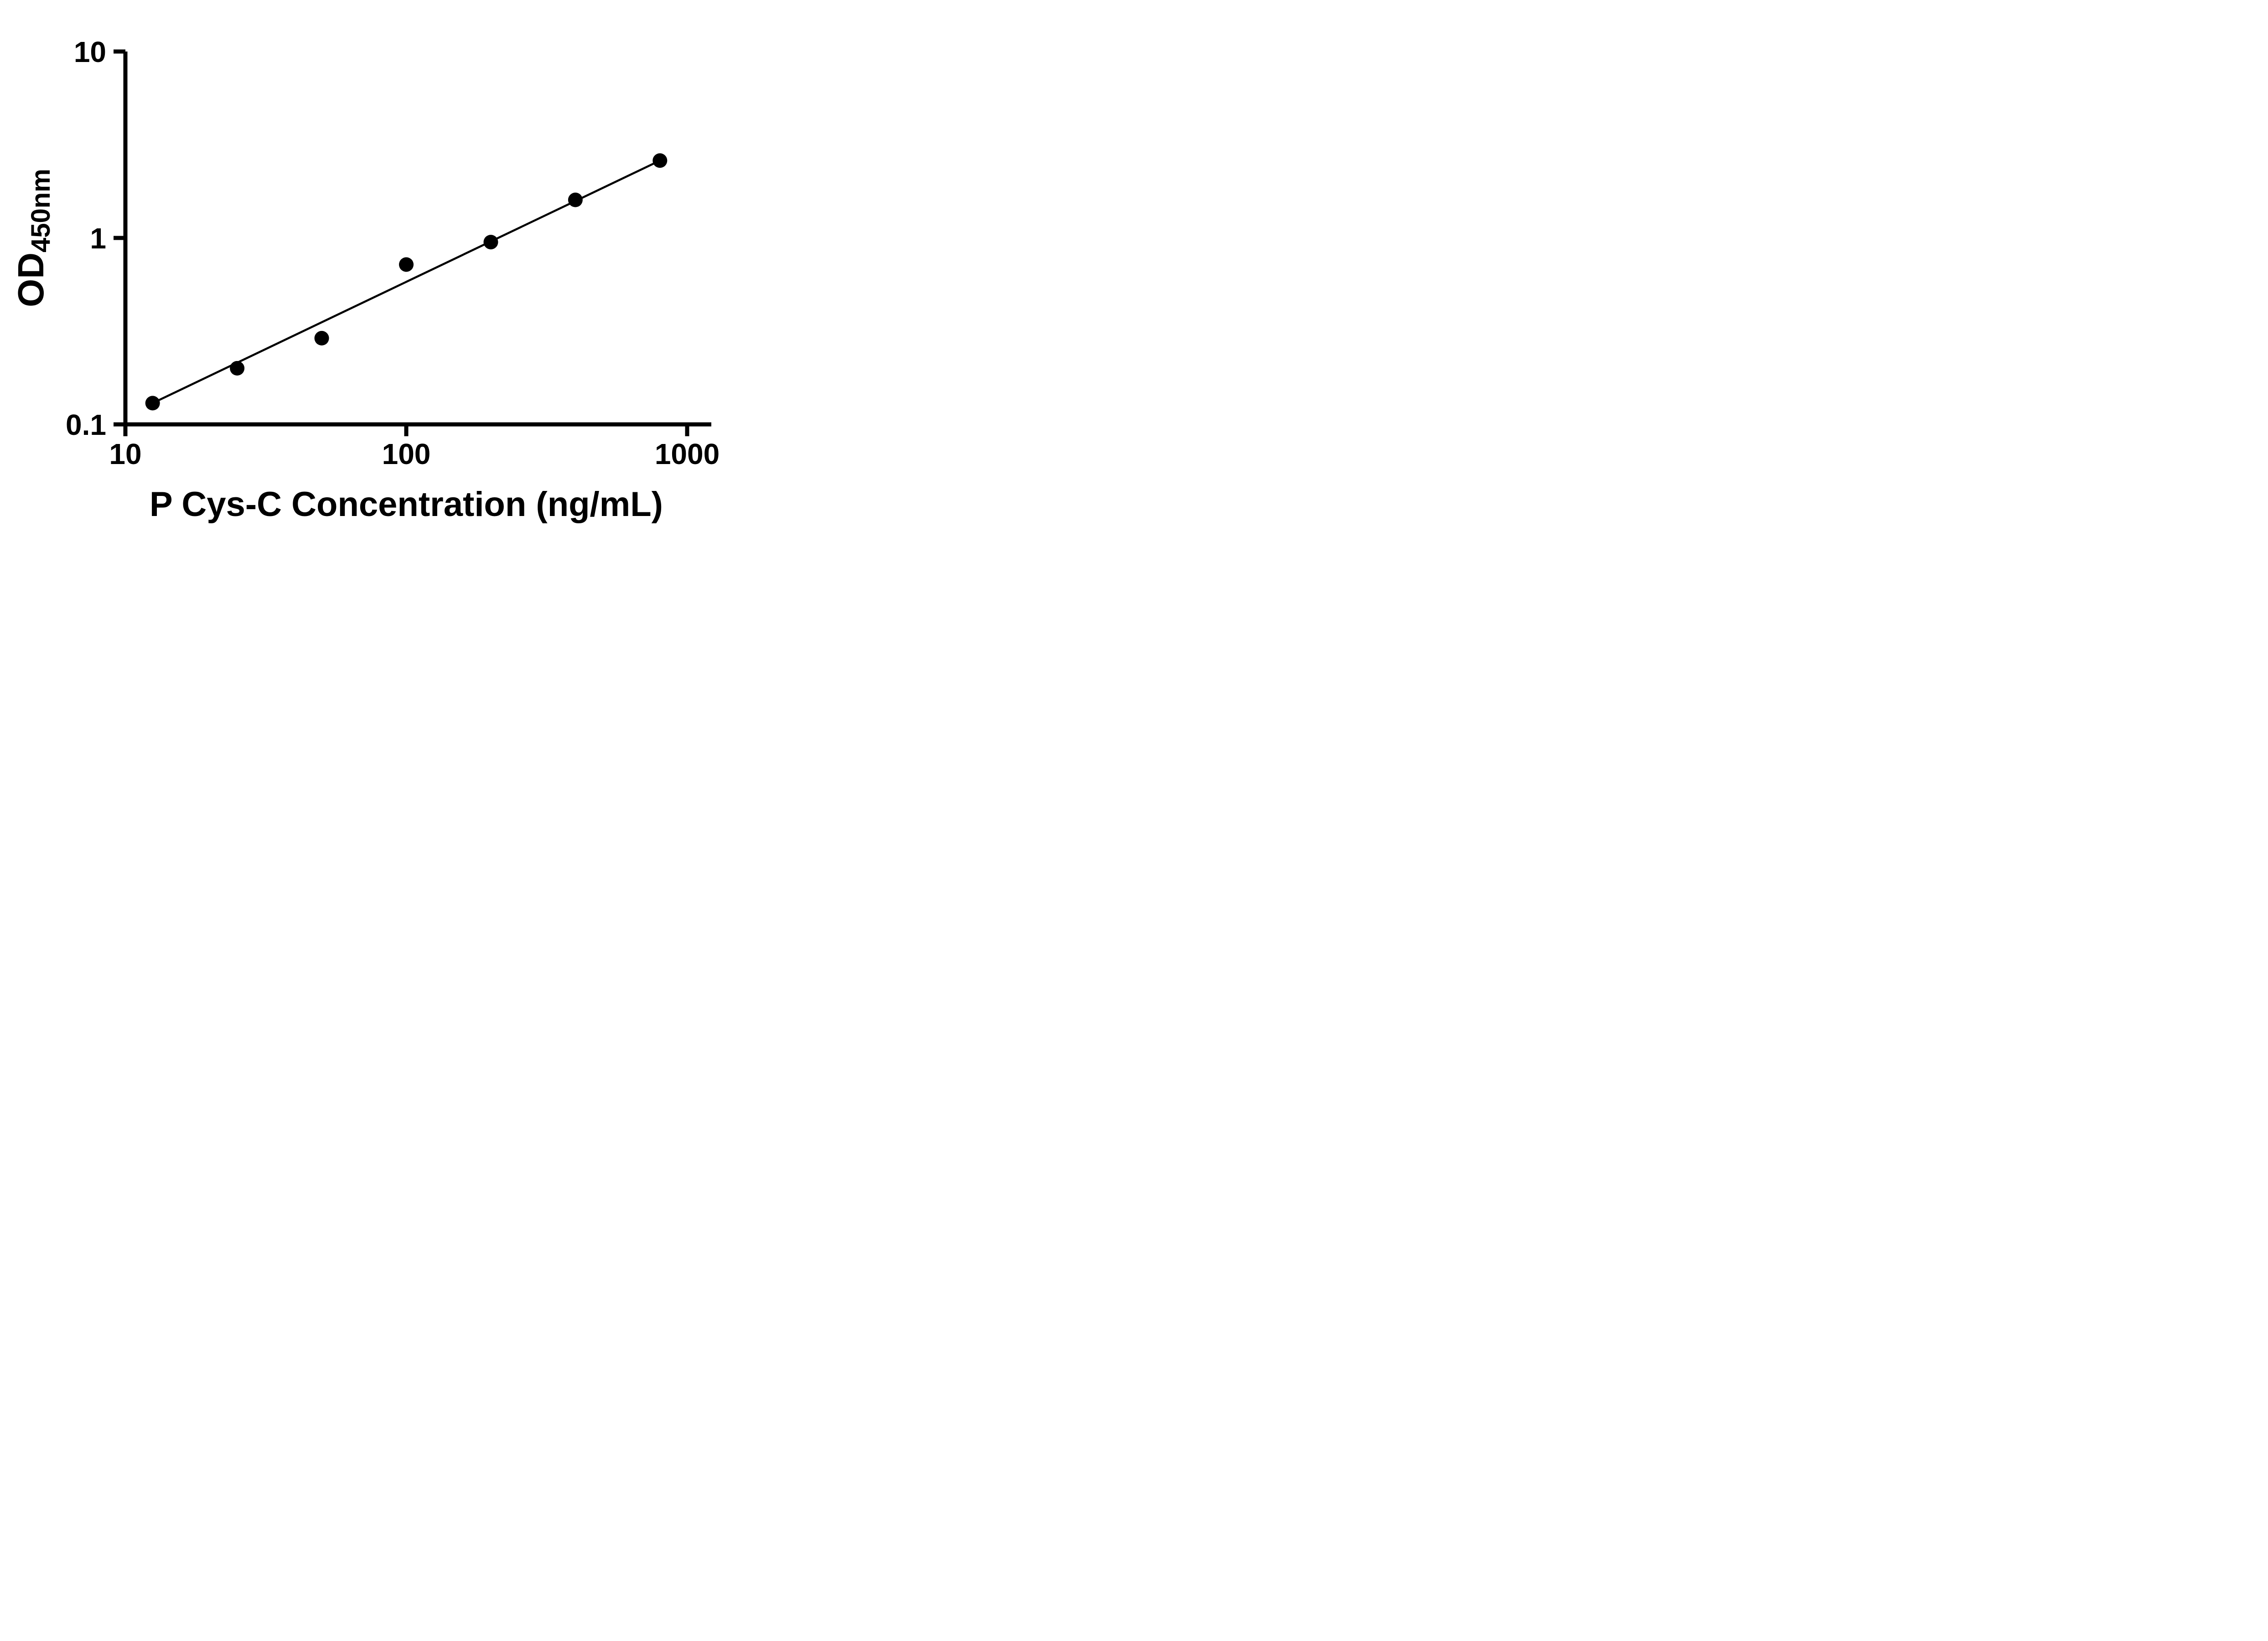  Describe the element at coordinates (86, 424) in the screenshot. I see `y-tick-label: 0.1` at that location.